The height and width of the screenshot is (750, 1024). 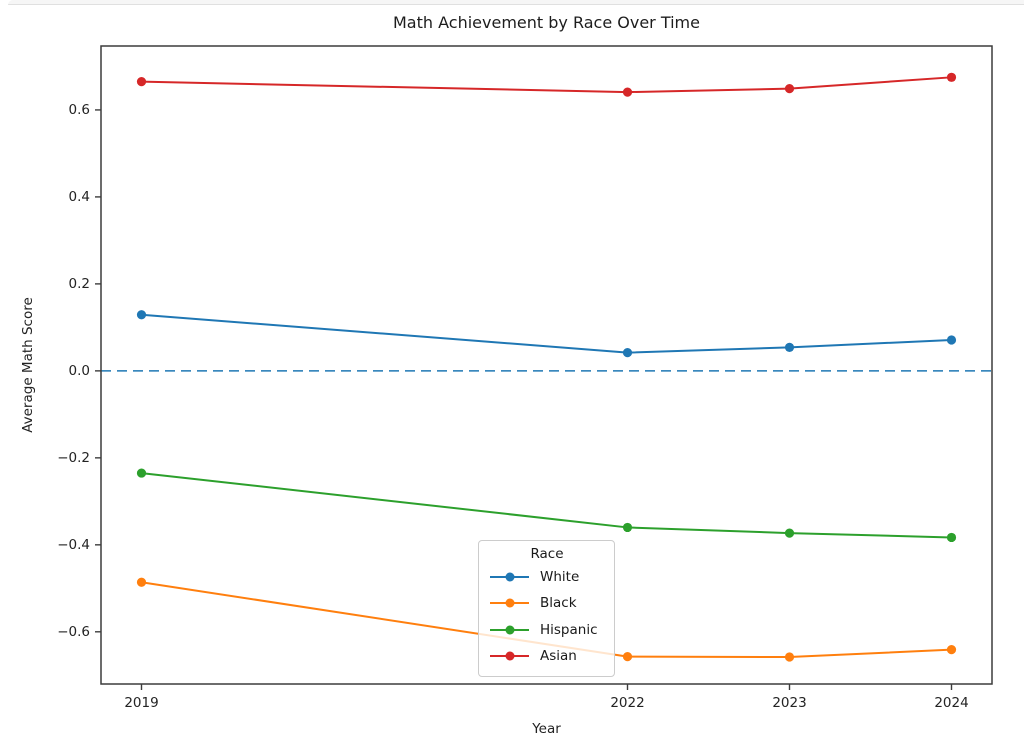 I want to click on window-top-strip, so click(x=516, y=2).